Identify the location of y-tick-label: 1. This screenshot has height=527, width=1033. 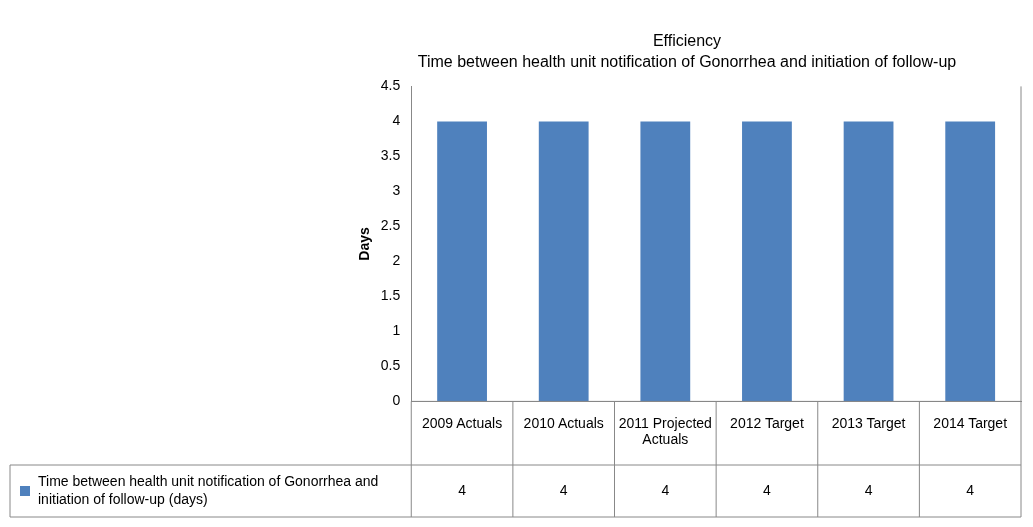
(396, 330).